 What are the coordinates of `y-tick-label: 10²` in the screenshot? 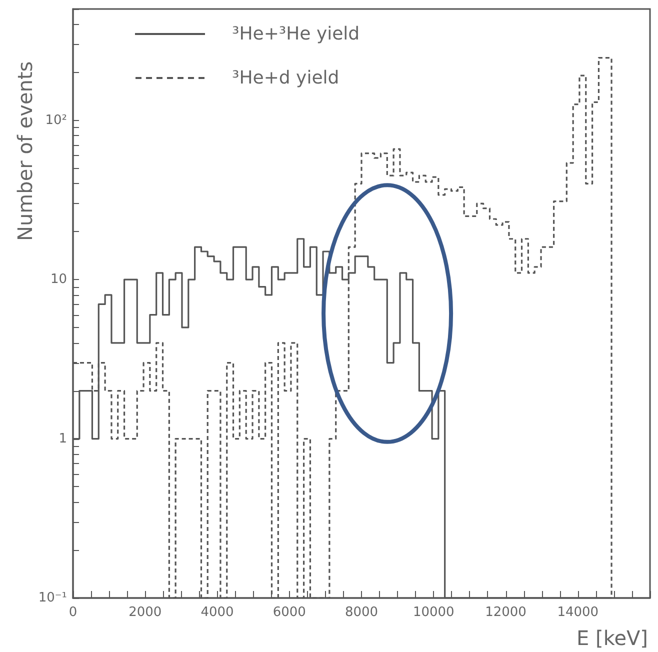 It's located at (56, 120).